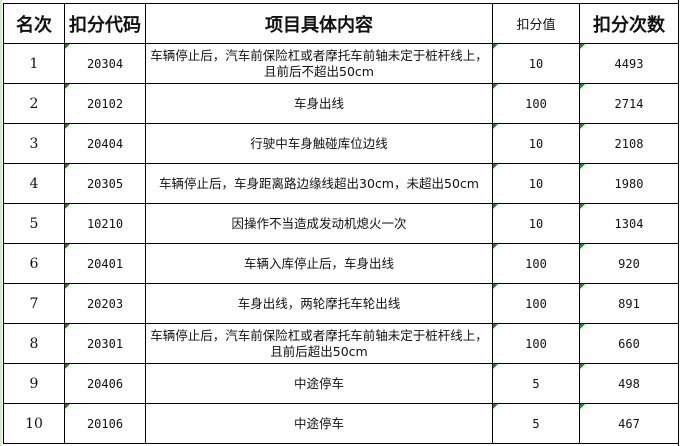  I want to click on cell-text: 20404, so click(105, 143).